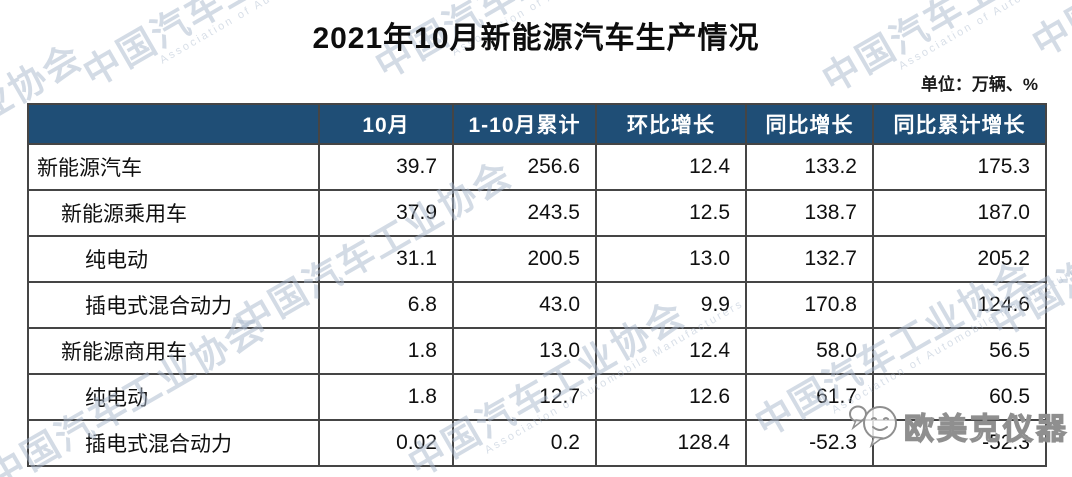  What do you see at coordinates (959, 397) in the screenshot?
I see `cell-value: 60.5` at bounding box center [959, 397].